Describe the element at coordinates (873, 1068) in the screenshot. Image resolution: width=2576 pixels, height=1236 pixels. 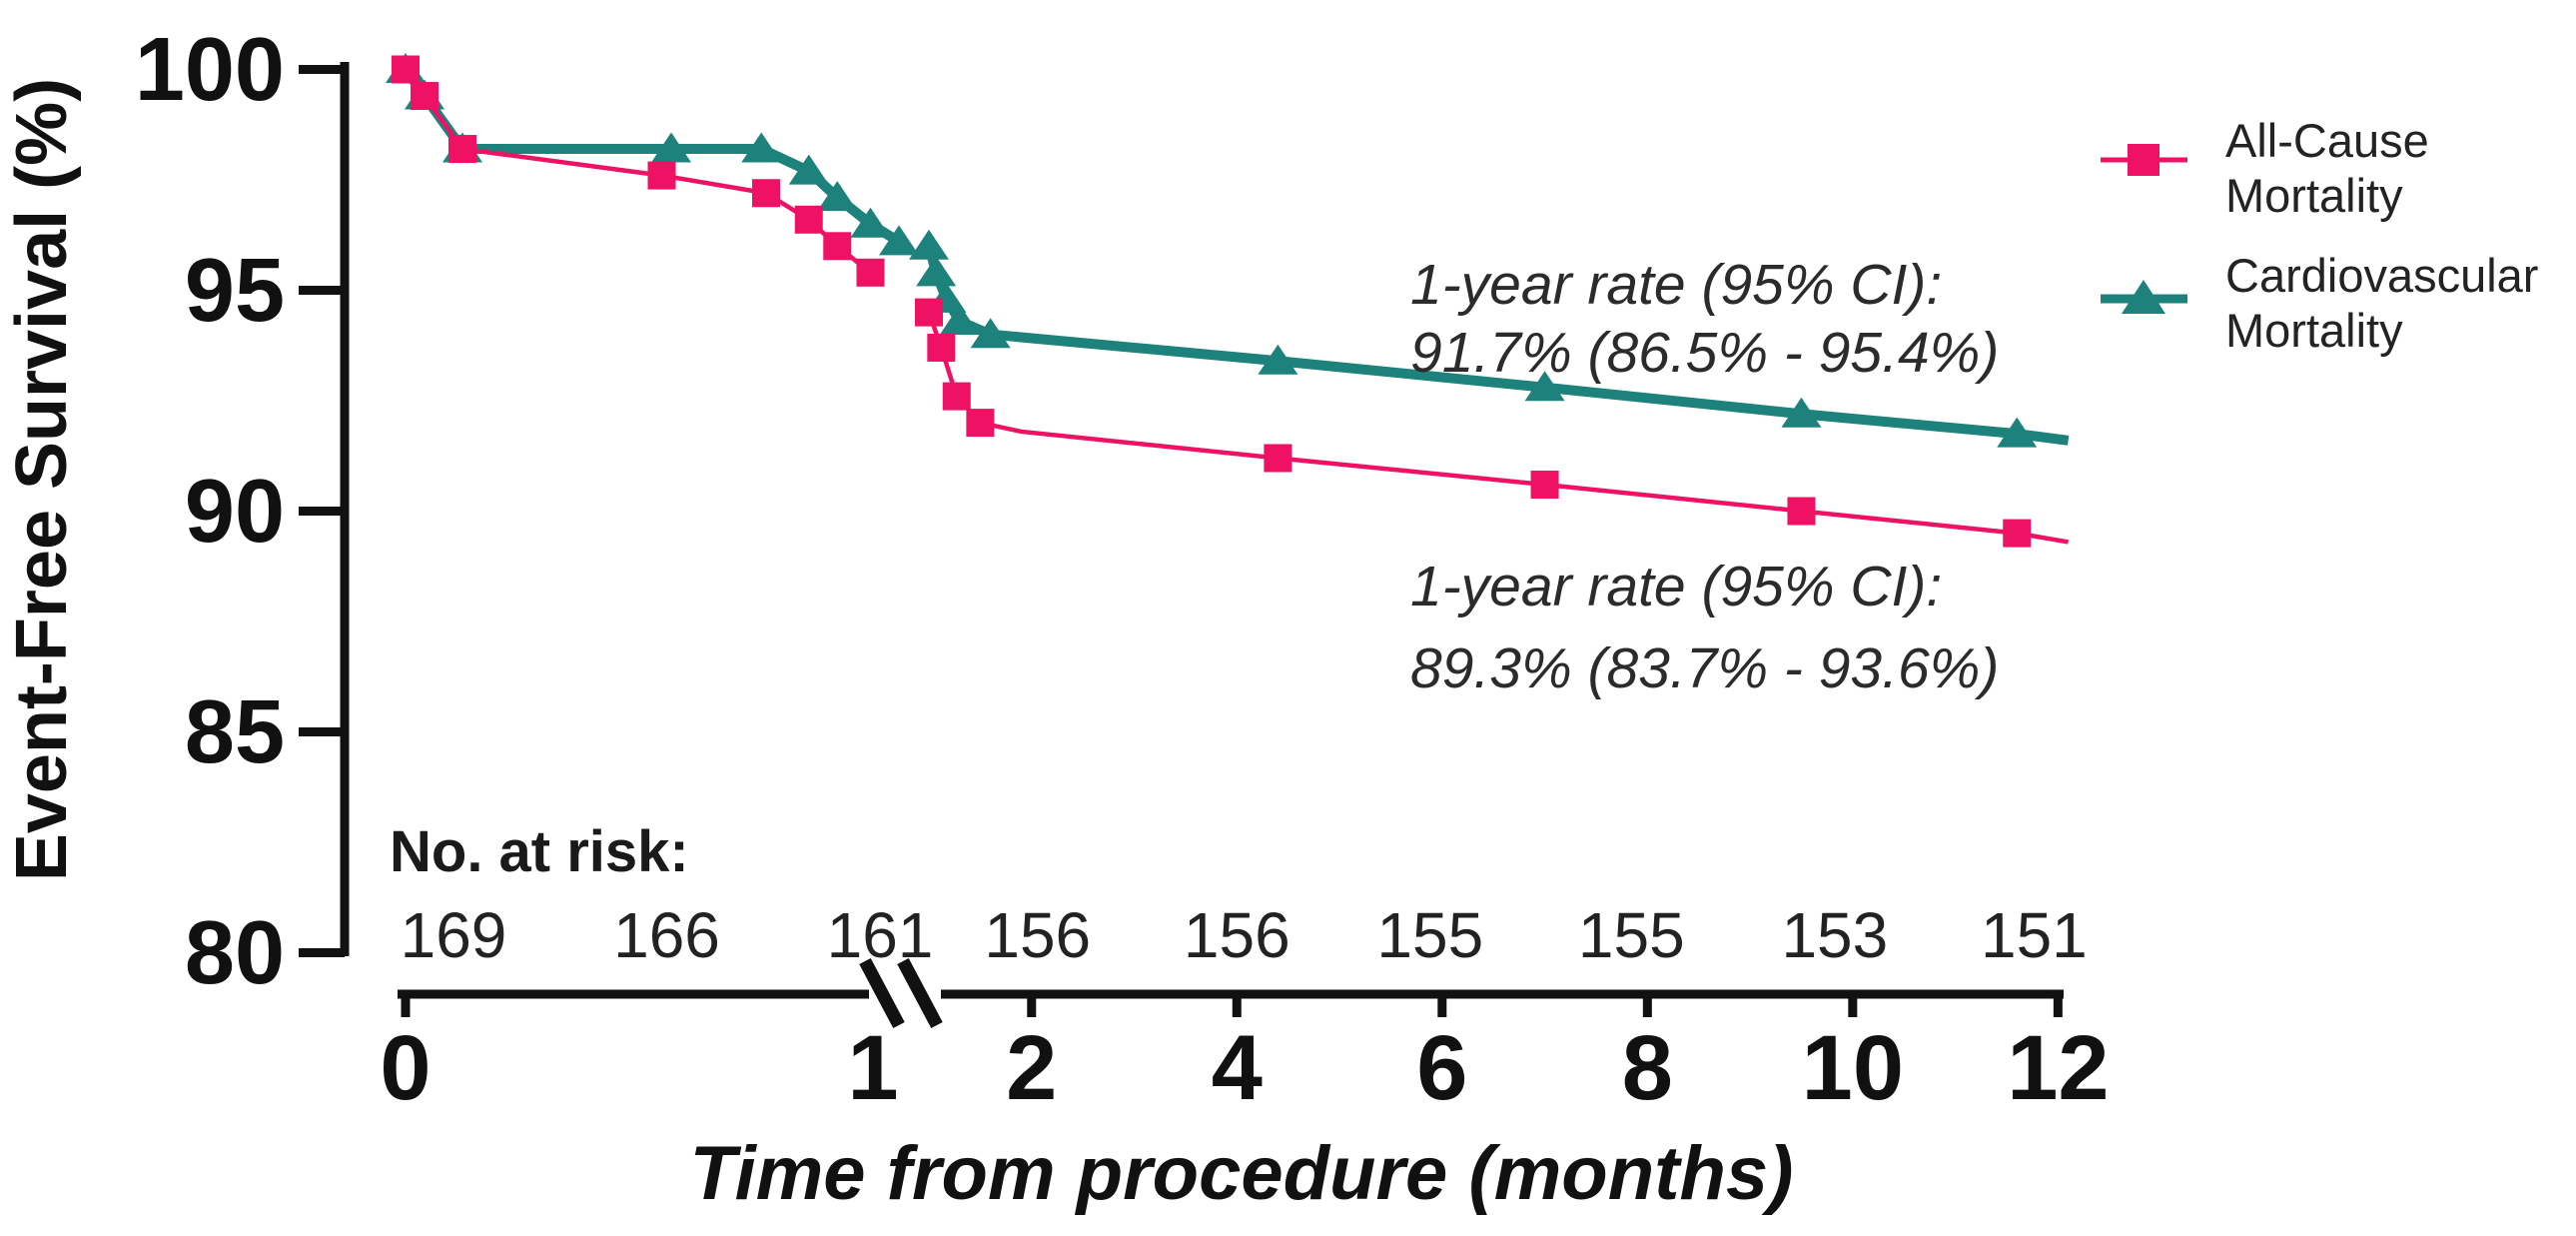
I see `x-tick-label: 1` at that location.